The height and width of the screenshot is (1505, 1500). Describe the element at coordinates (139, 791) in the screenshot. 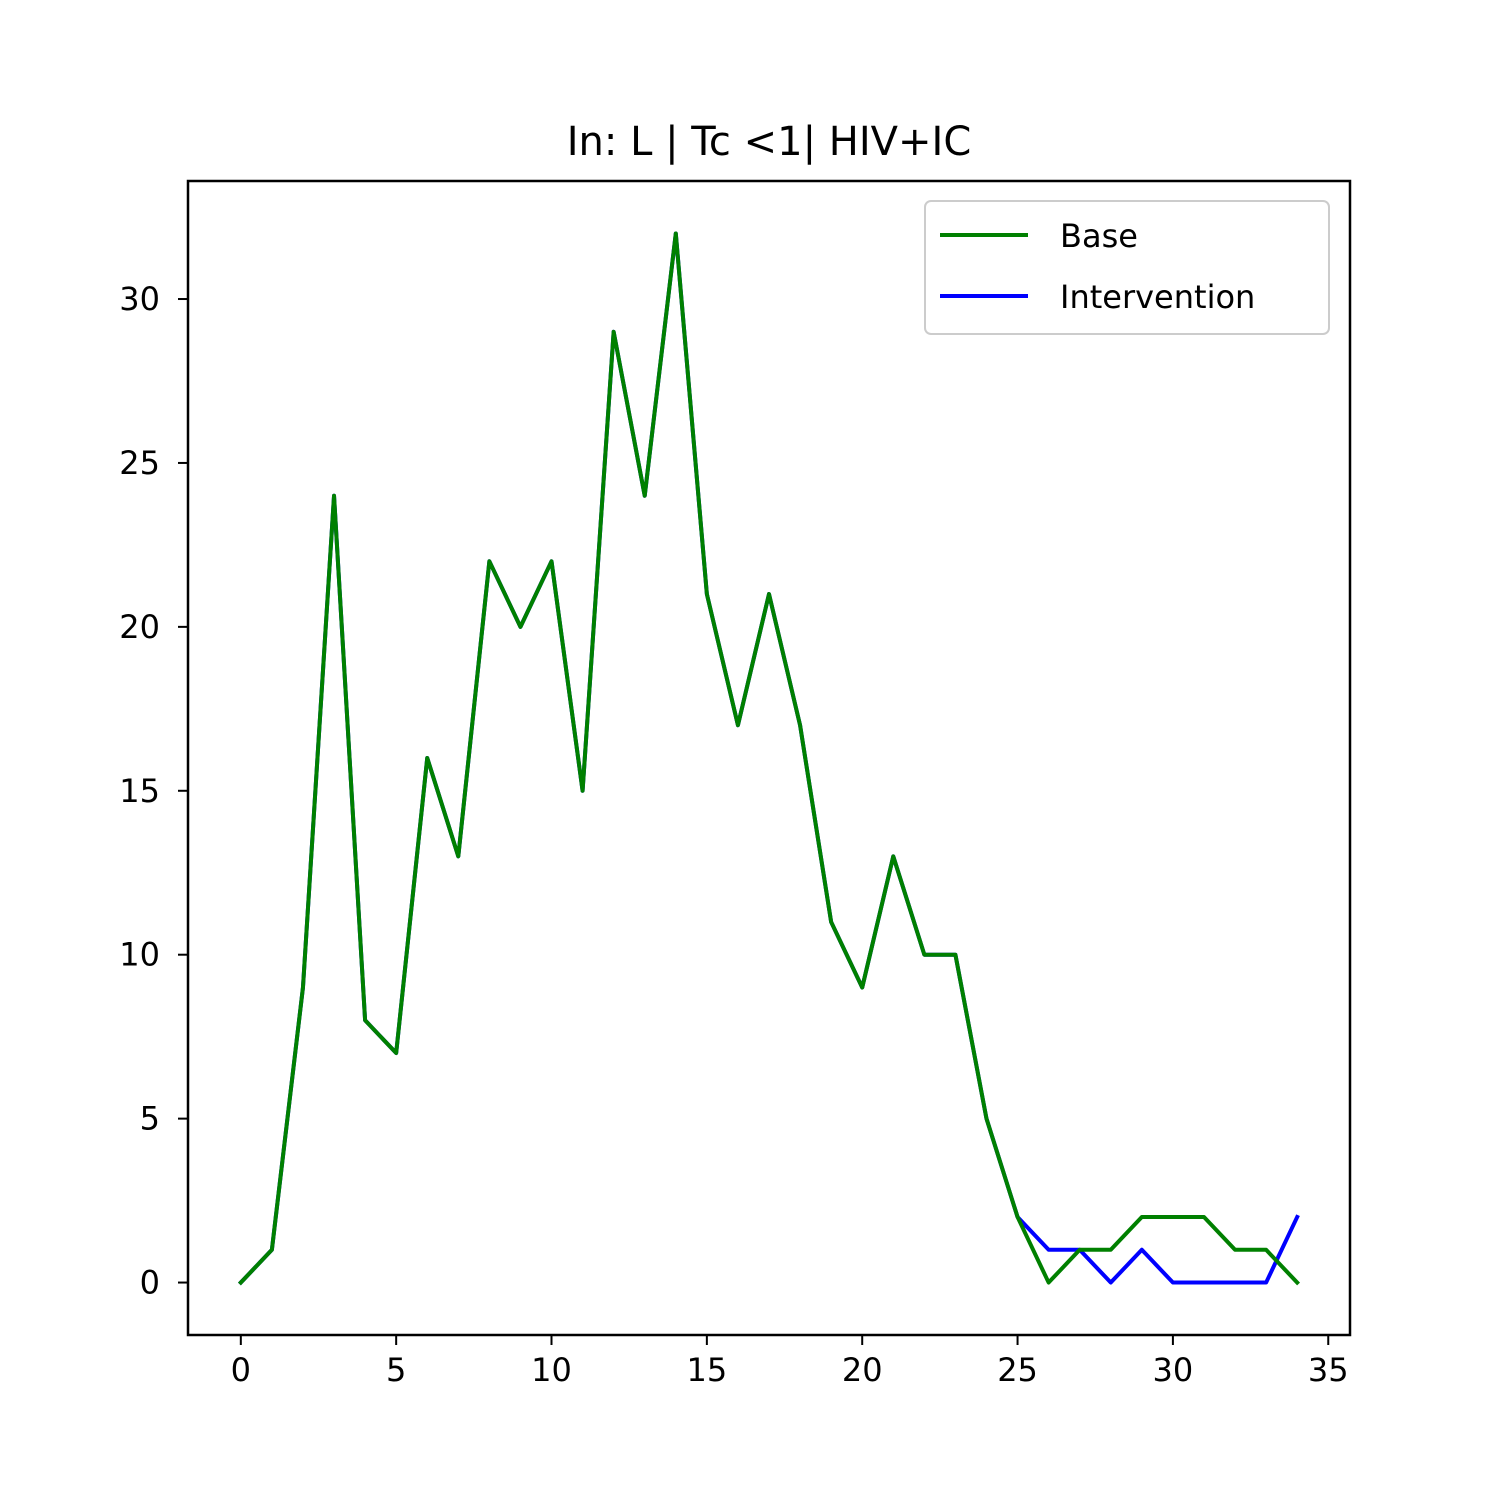

I see `y-tick-label: 15` at that location.